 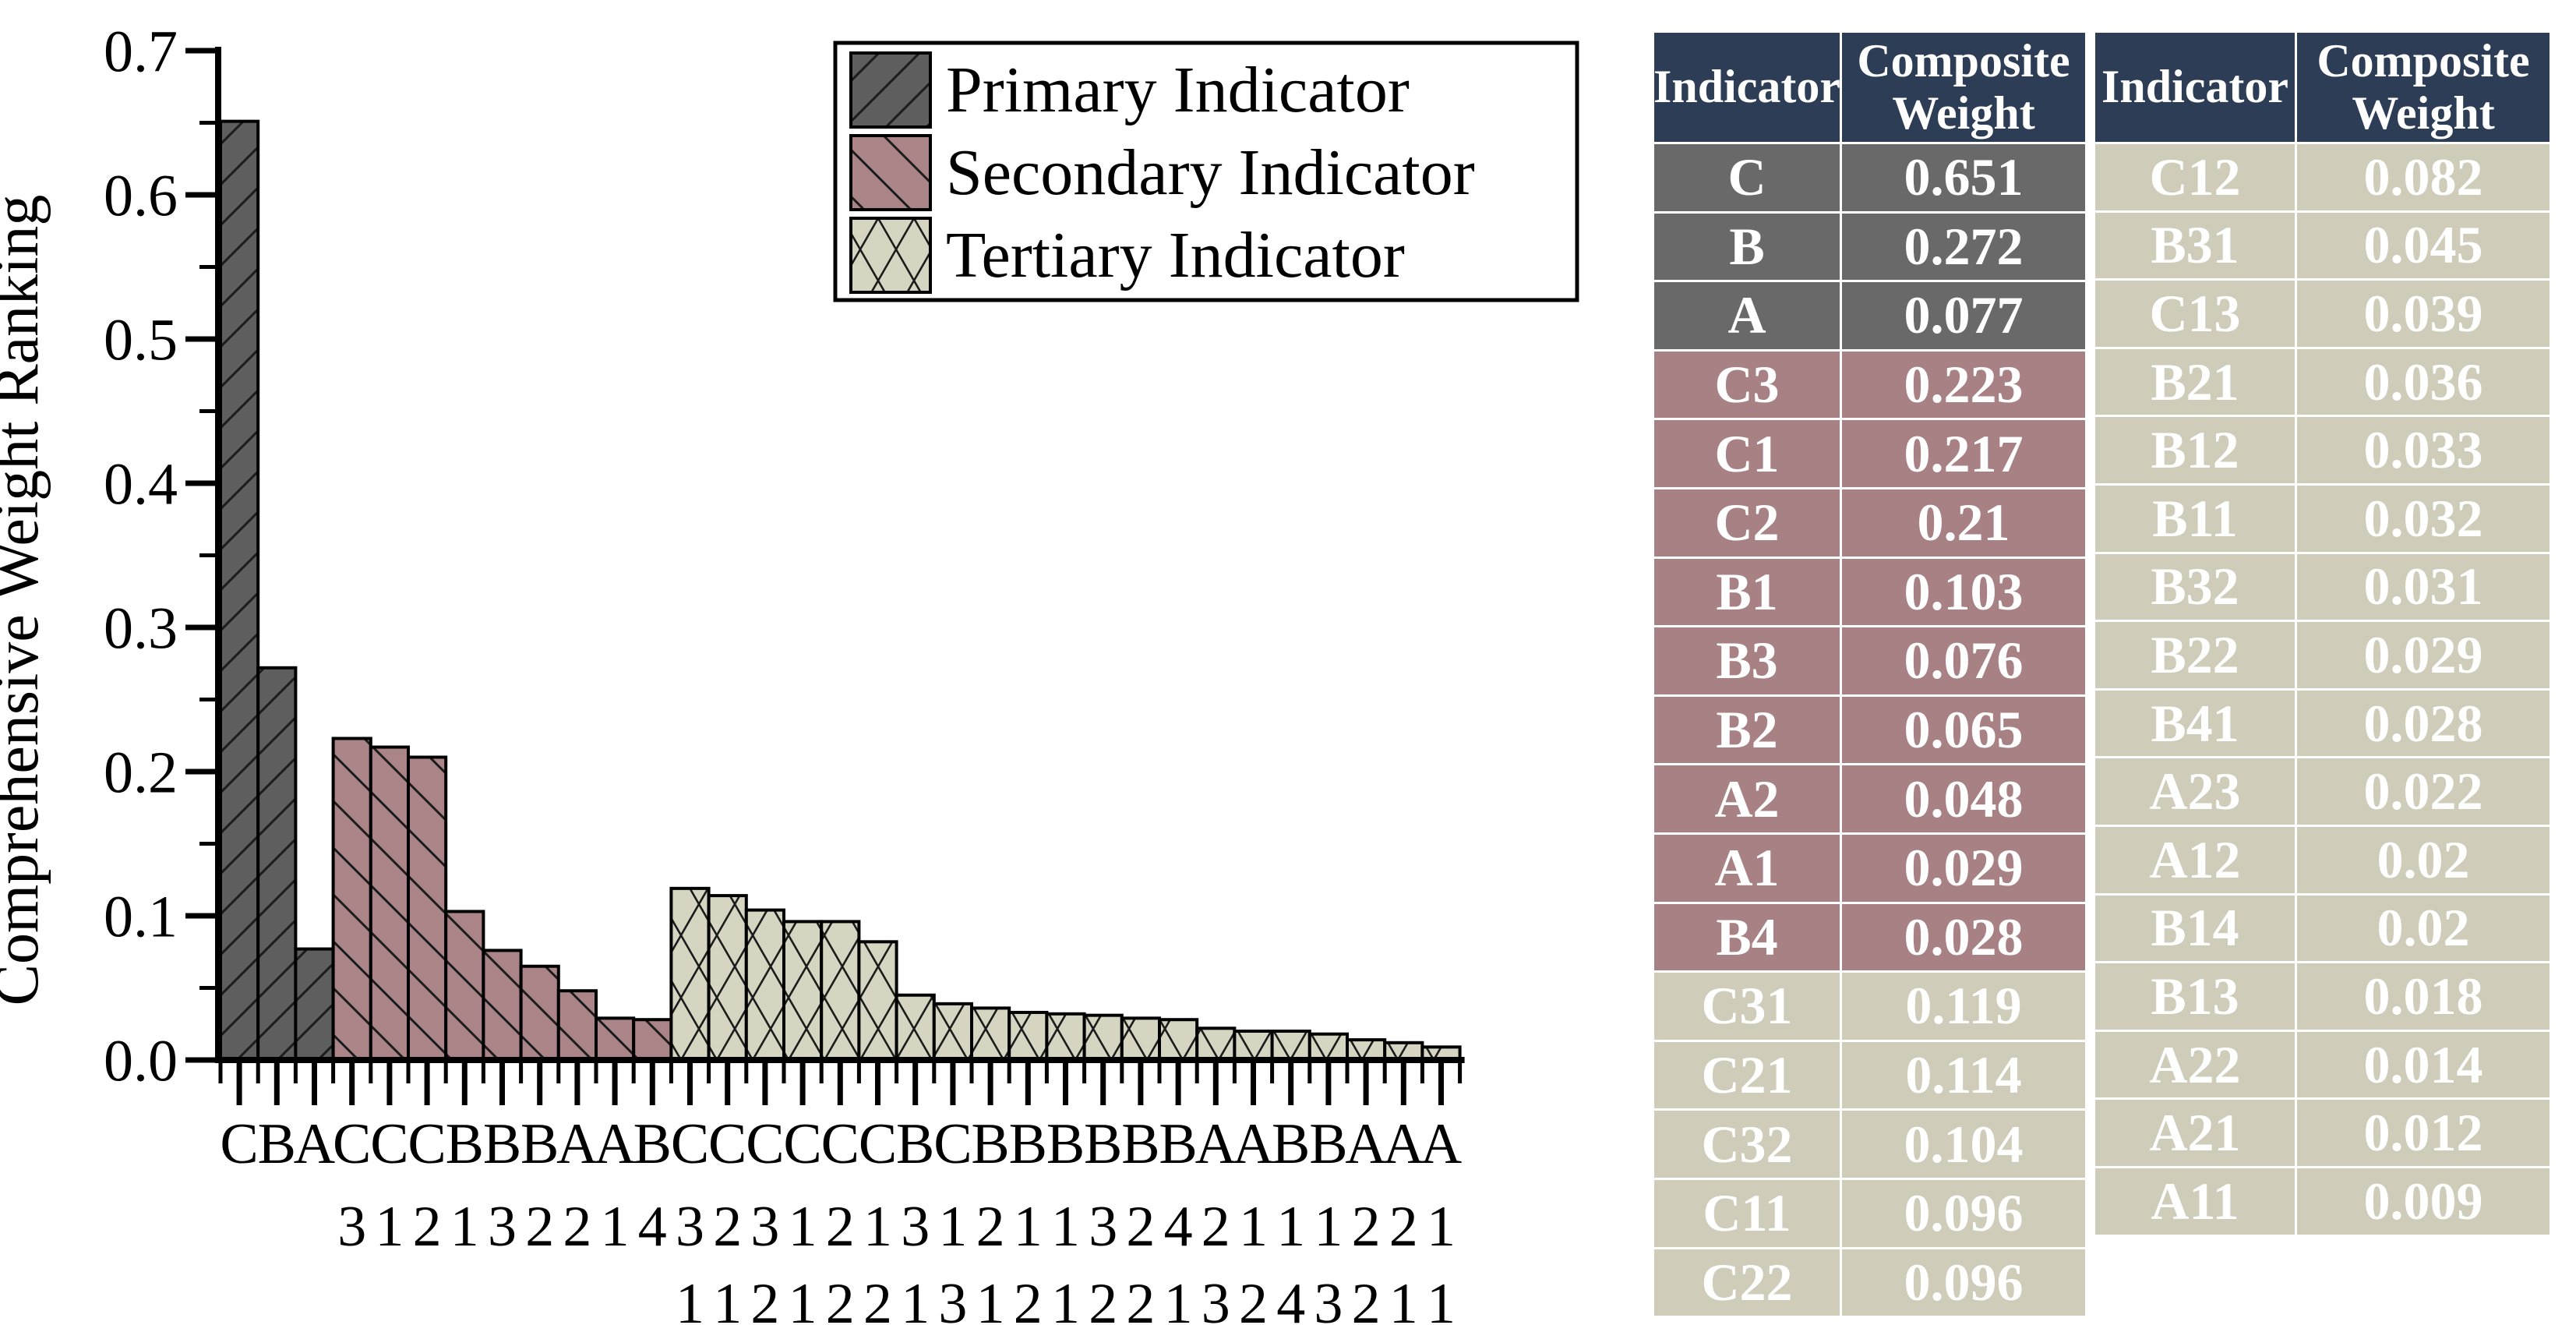 I want to click on bar-A2, so click(x=577, y=1025).